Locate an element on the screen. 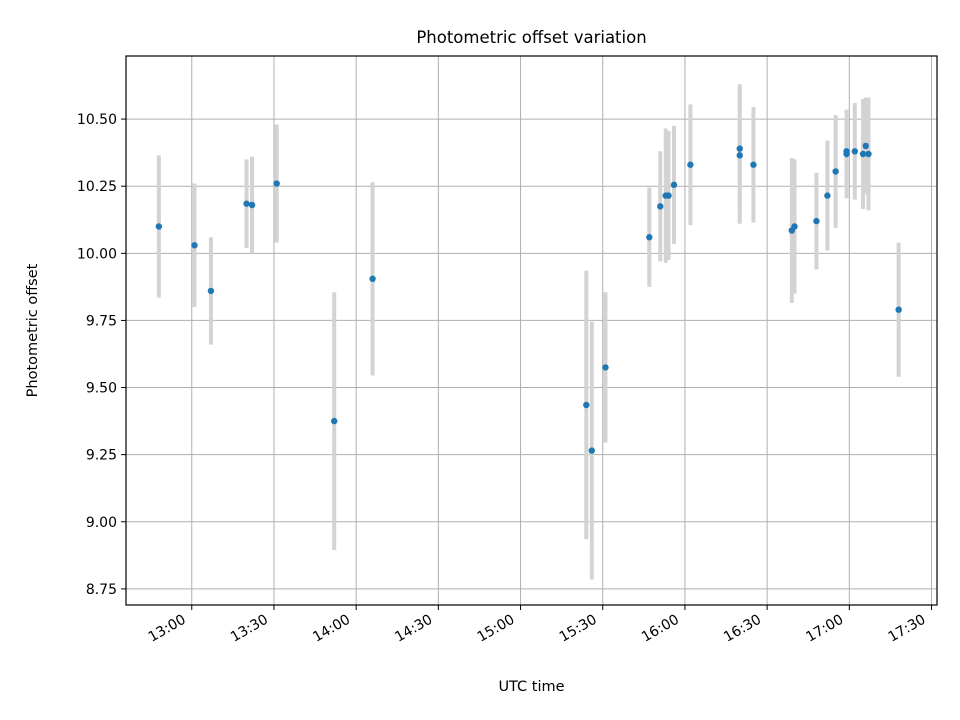 Image resolution: width=960 pixels, height=720 pixels. x-tick-label: 17:00 is located at coordinates (824, 629).